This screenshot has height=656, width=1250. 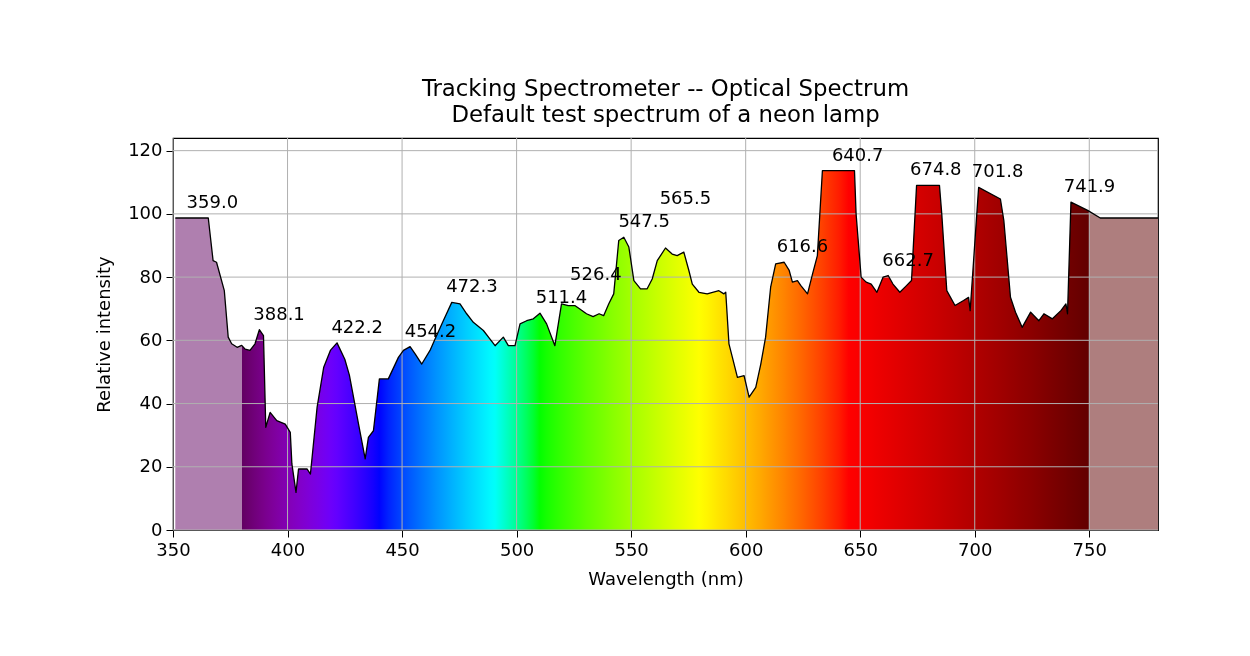 I want to click on y-tick-label: 100, so click(x=145, y=213).